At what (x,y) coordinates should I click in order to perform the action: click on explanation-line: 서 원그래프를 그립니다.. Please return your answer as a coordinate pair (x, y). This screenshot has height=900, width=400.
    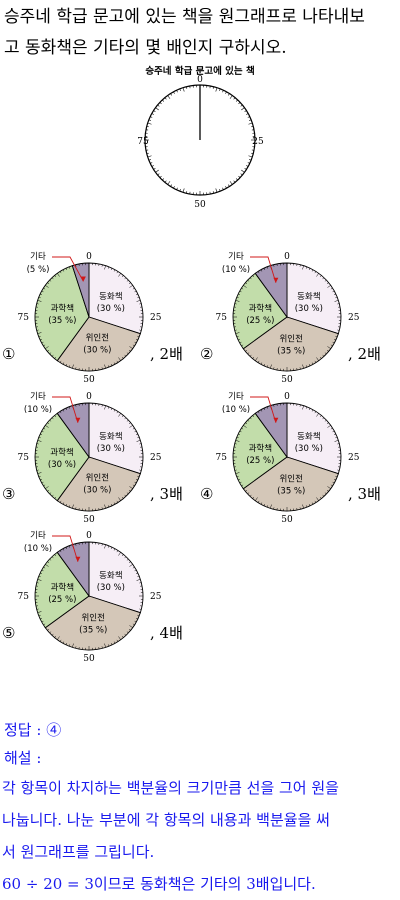
    Looking at the image, I should click on (200, 852).